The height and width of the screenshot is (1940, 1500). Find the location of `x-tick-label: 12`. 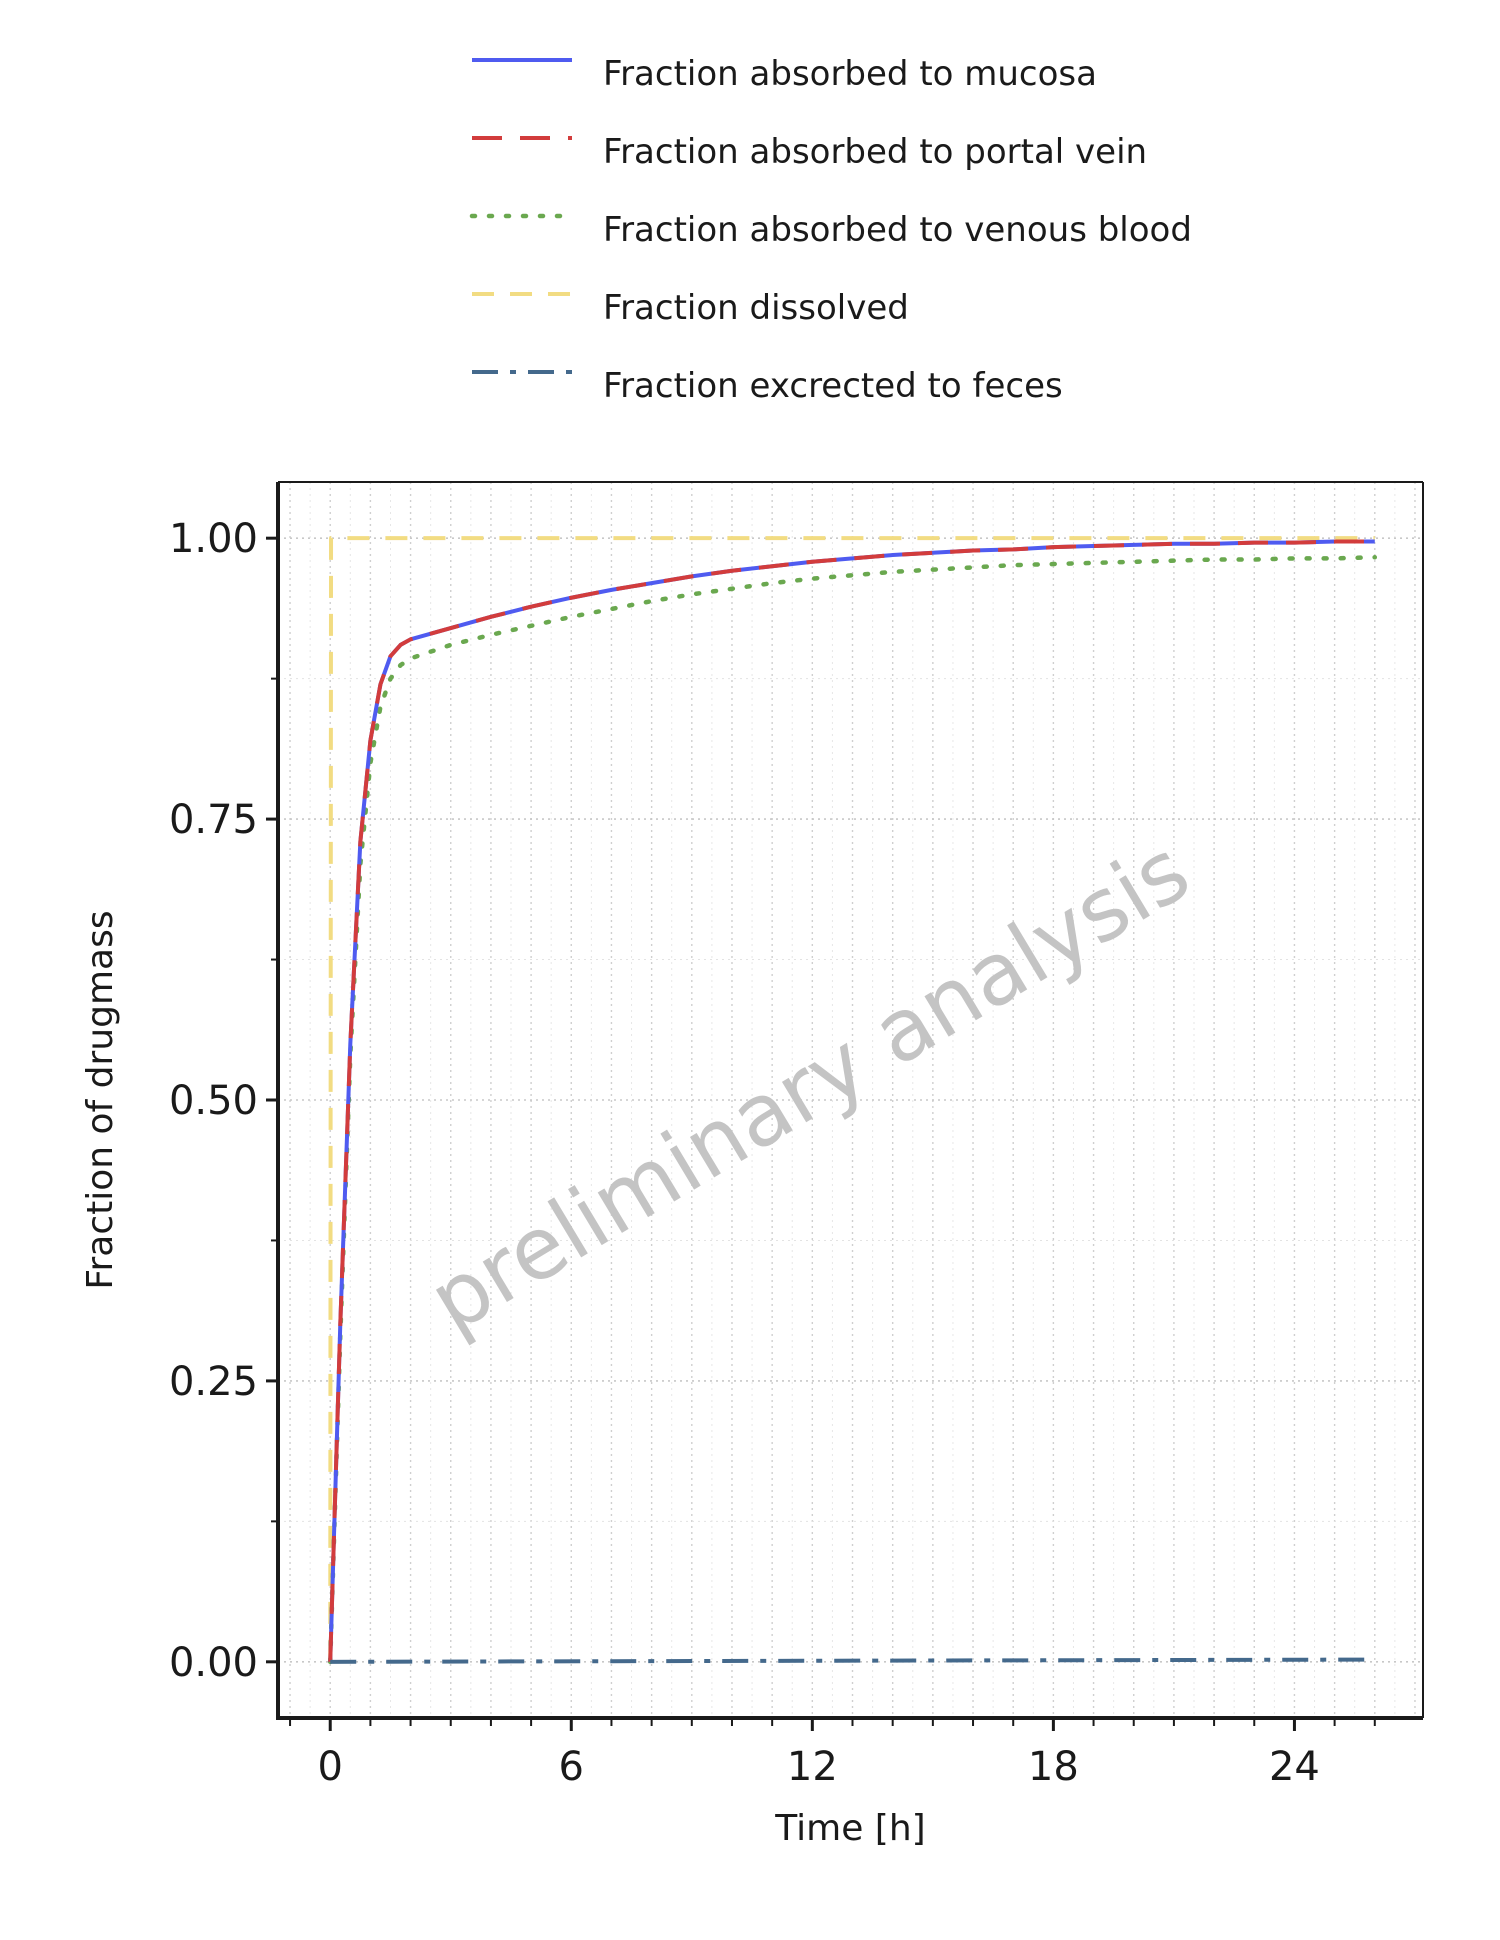

x-tick-label: 12 is located at coordinates (812, 1767).